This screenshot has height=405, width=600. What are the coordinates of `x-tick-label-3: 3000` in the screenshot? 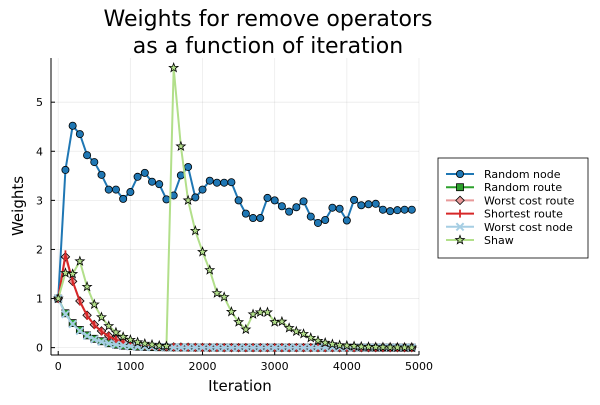 It's located at (275, 366).